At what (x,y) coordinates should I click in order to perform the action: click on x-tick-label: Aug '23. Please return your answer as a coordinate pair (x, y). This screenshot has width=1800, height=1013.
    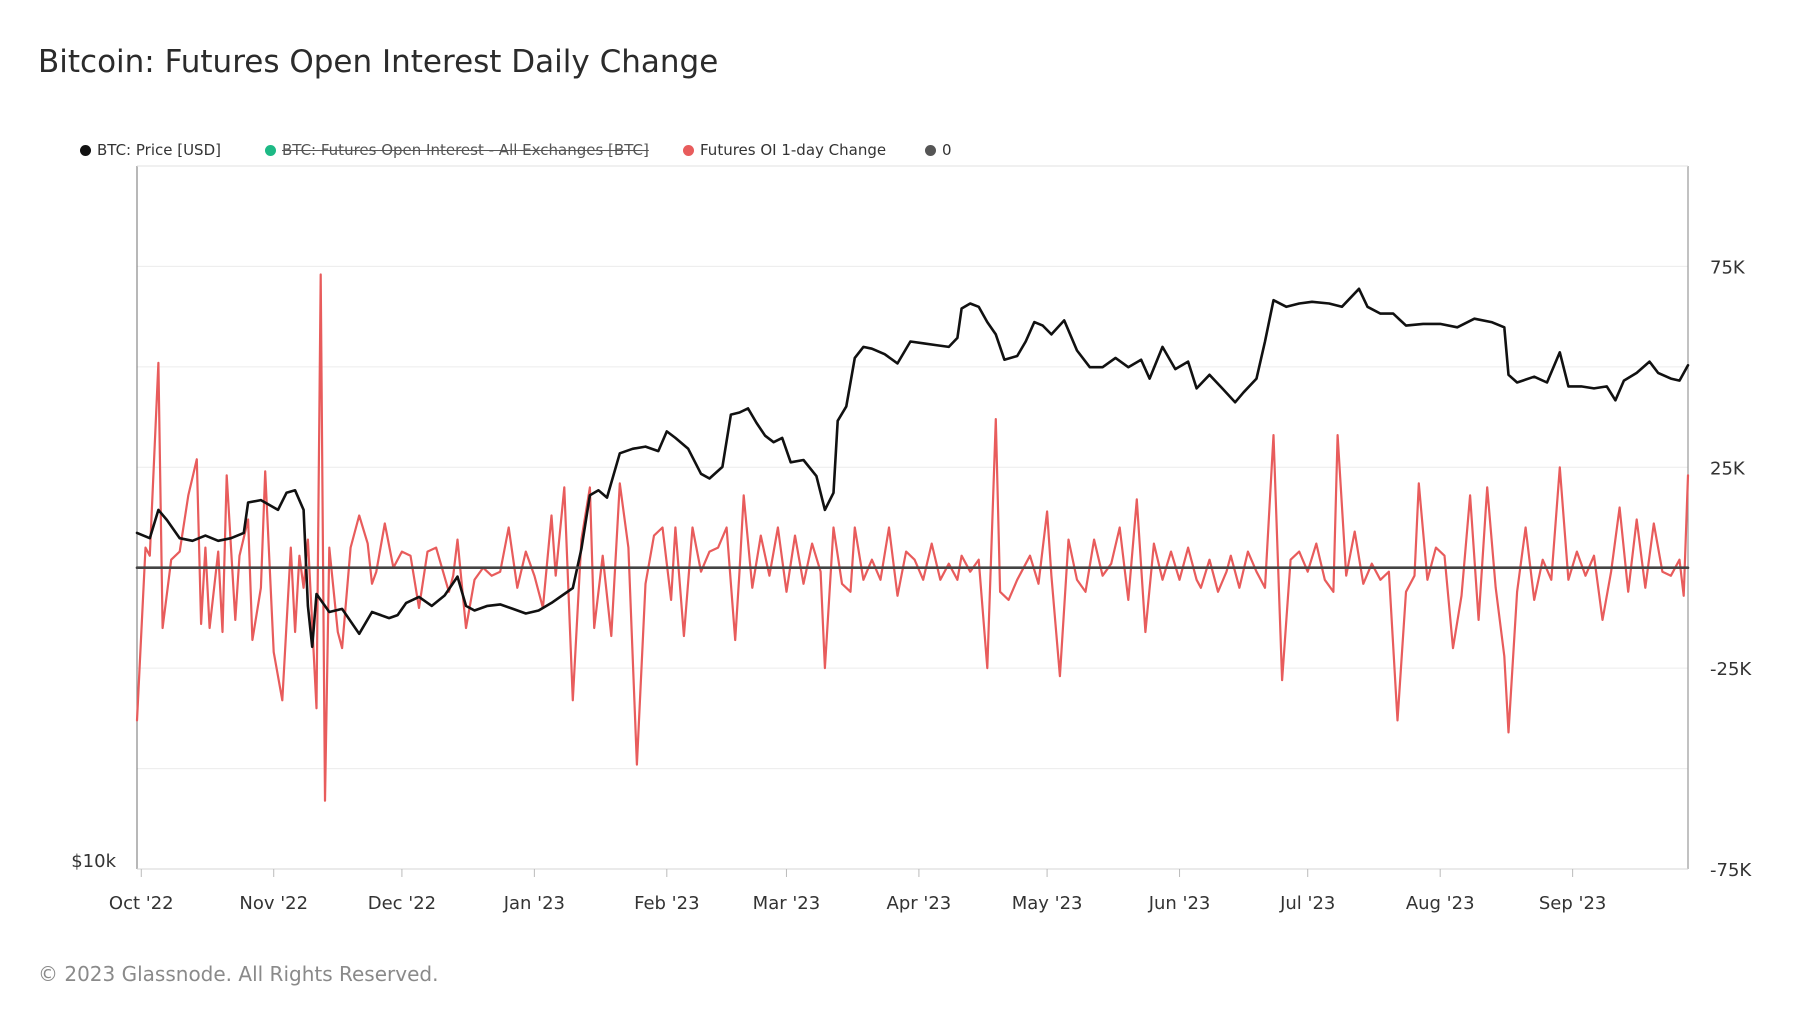
    Looking at the image, I should click on (1440, 903).